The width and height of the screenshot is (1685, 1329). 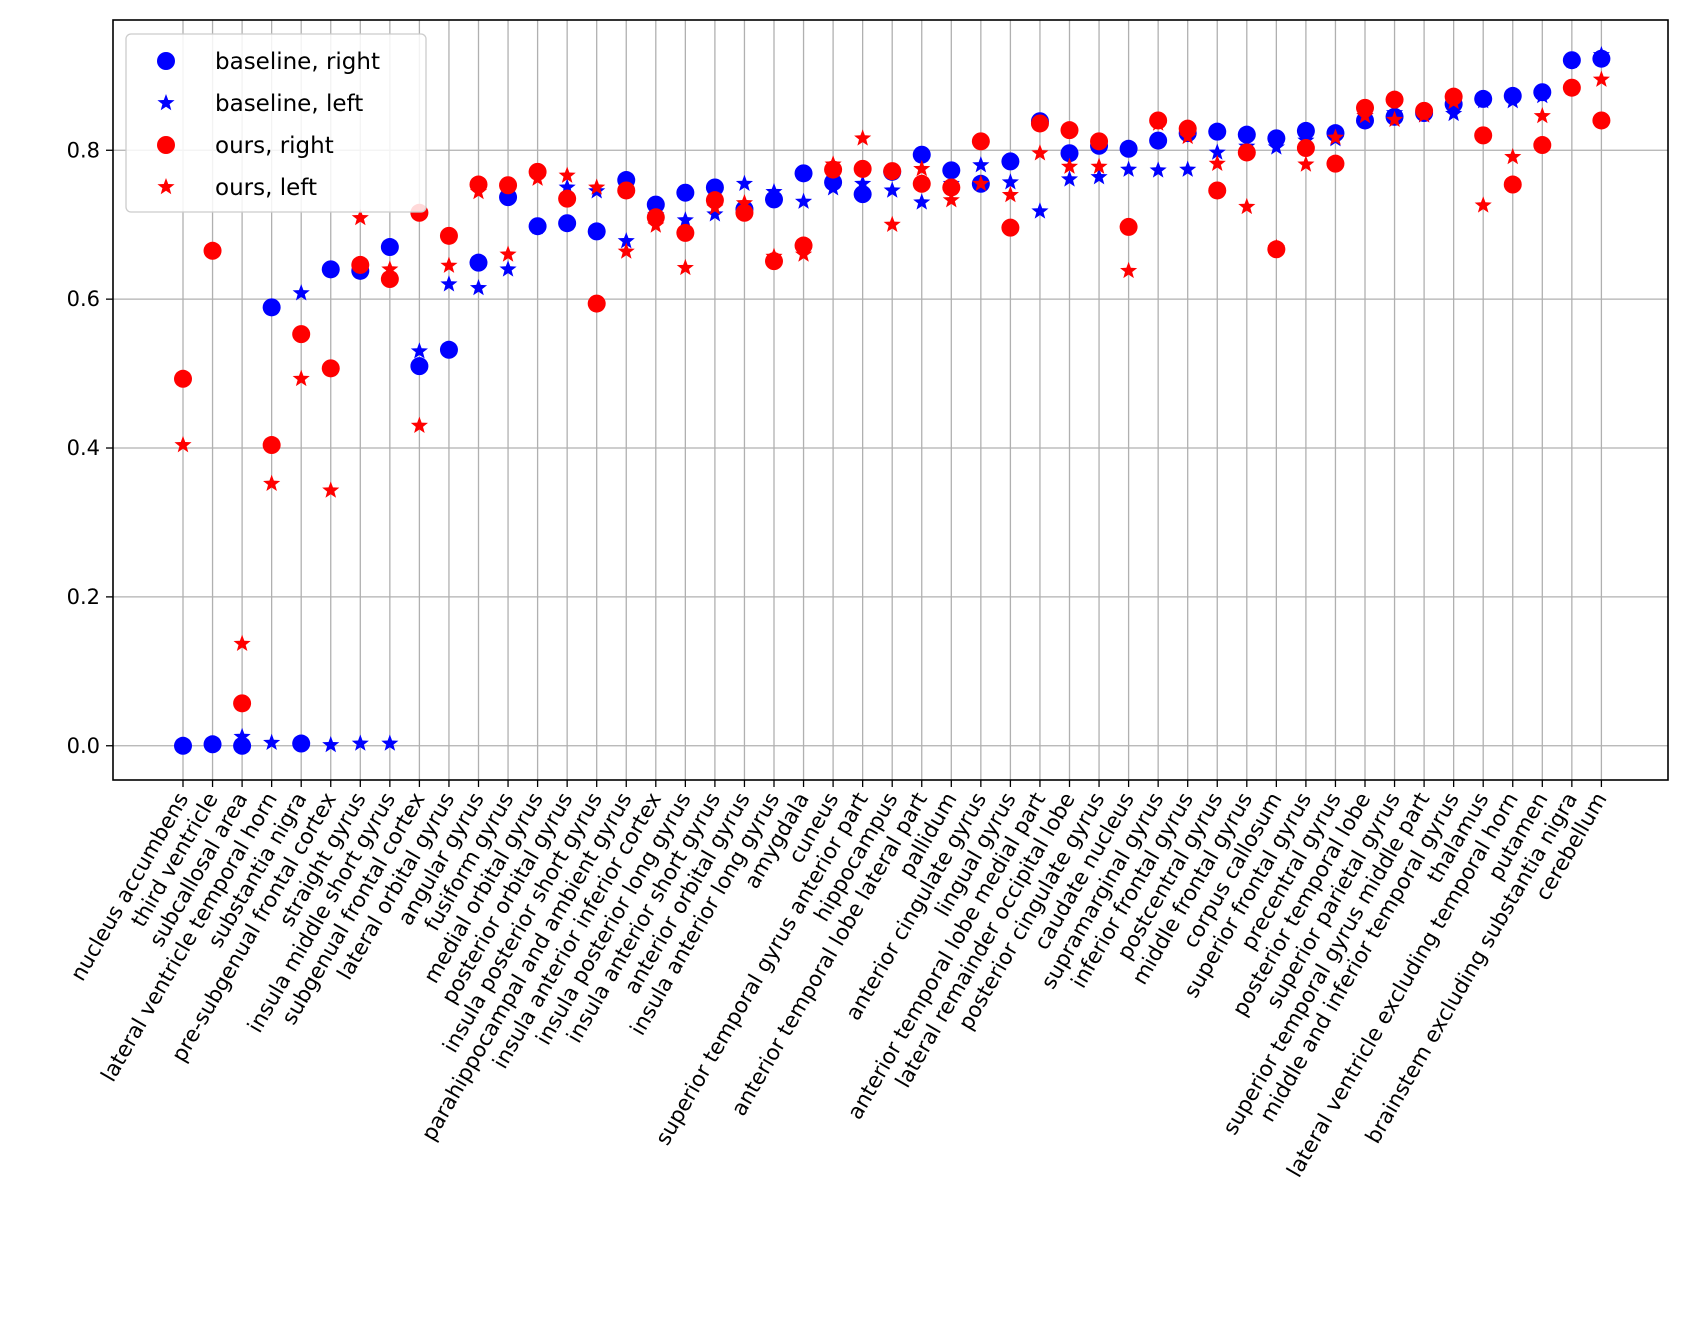 I want to click on y-tick-label: 0.4, so click(x=83, y=448).